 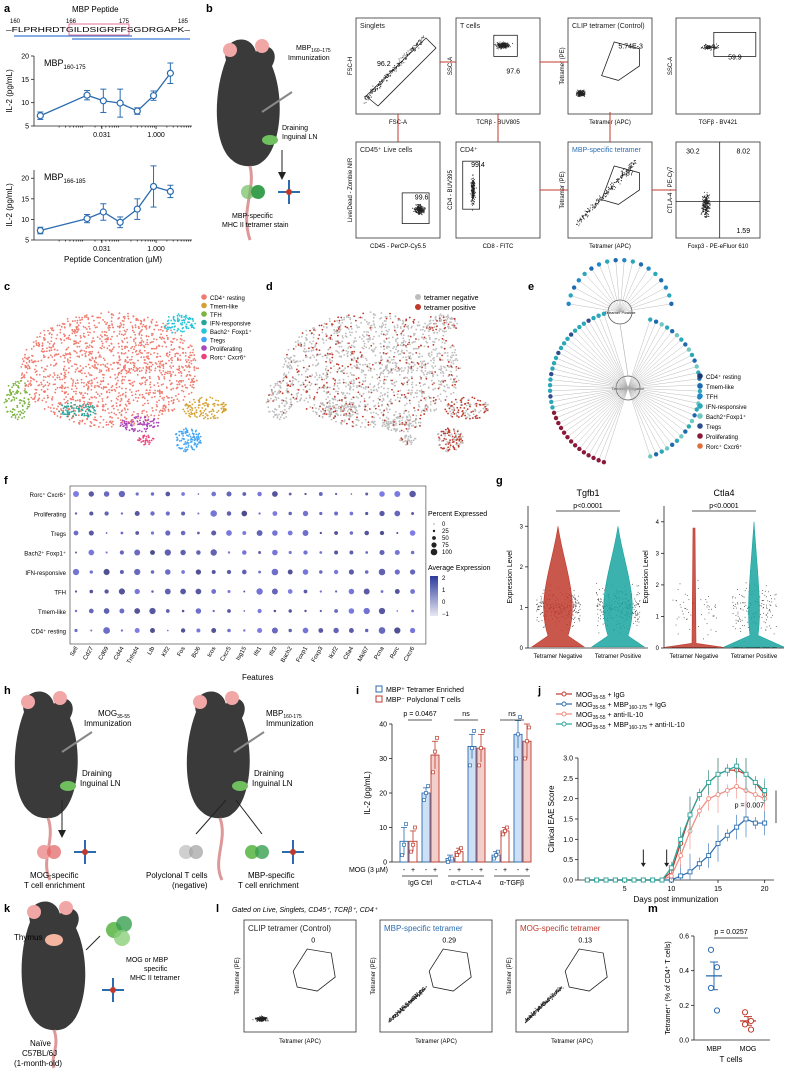 I want to click on plot-frame, so click(x=498, y=190).